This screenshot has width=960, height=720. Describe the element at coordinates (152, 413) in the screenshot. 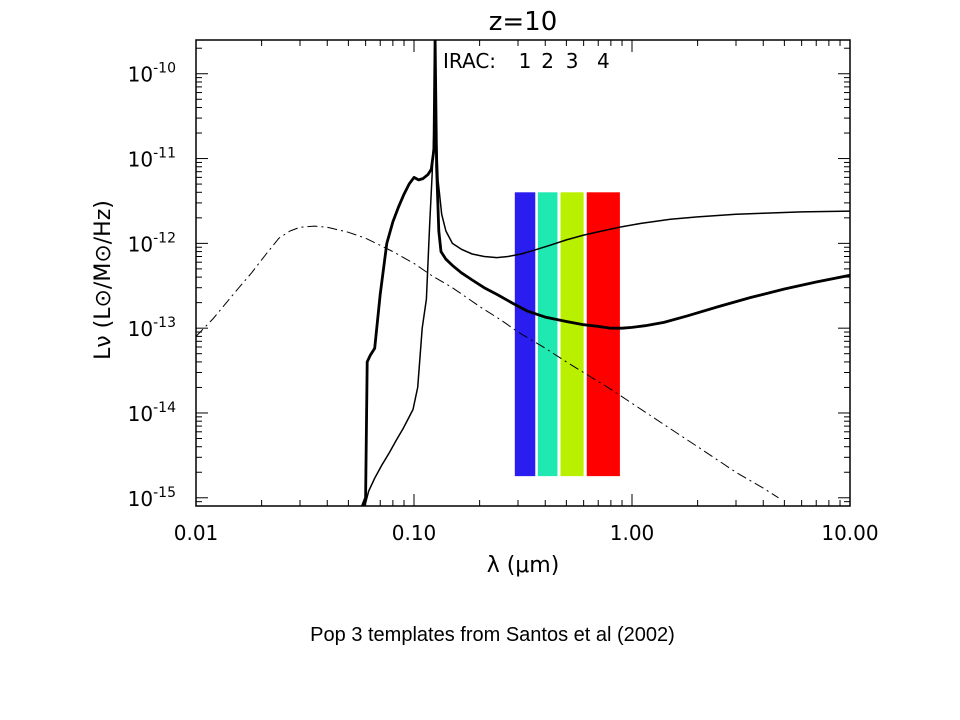

I see `y-tick-label: 10-14` at that location.